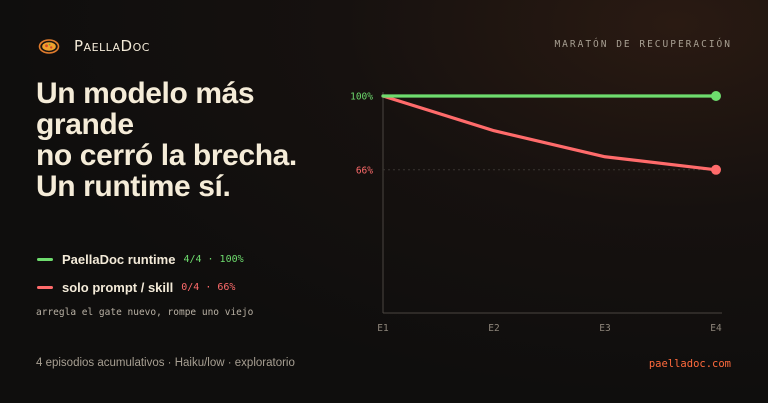 The width and height of the screenshot is (768, 403). I want to click on legend-item-runtime: PaellaDoc runtime 4/4 · 100%, so click(140, 259).